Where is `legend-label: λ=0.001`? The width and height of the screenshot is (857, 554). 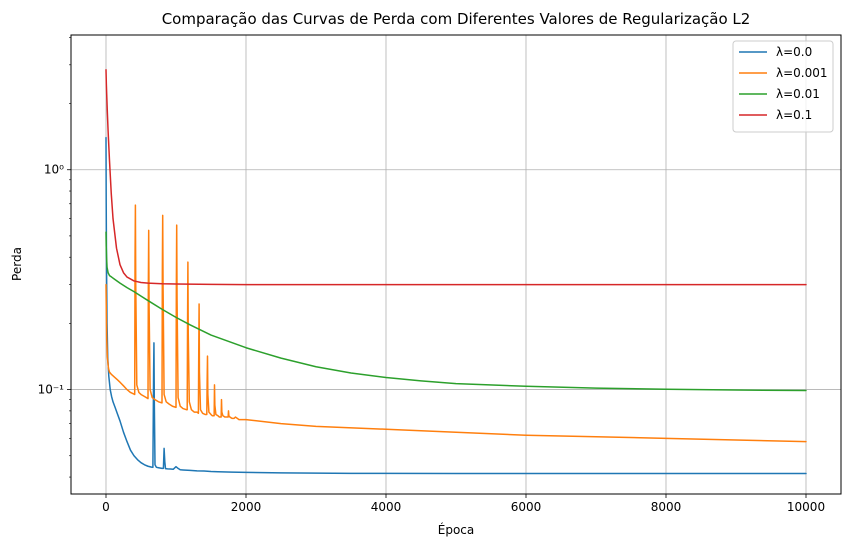 legend-label: λ=0.001 is located at coordinates (802, 73).